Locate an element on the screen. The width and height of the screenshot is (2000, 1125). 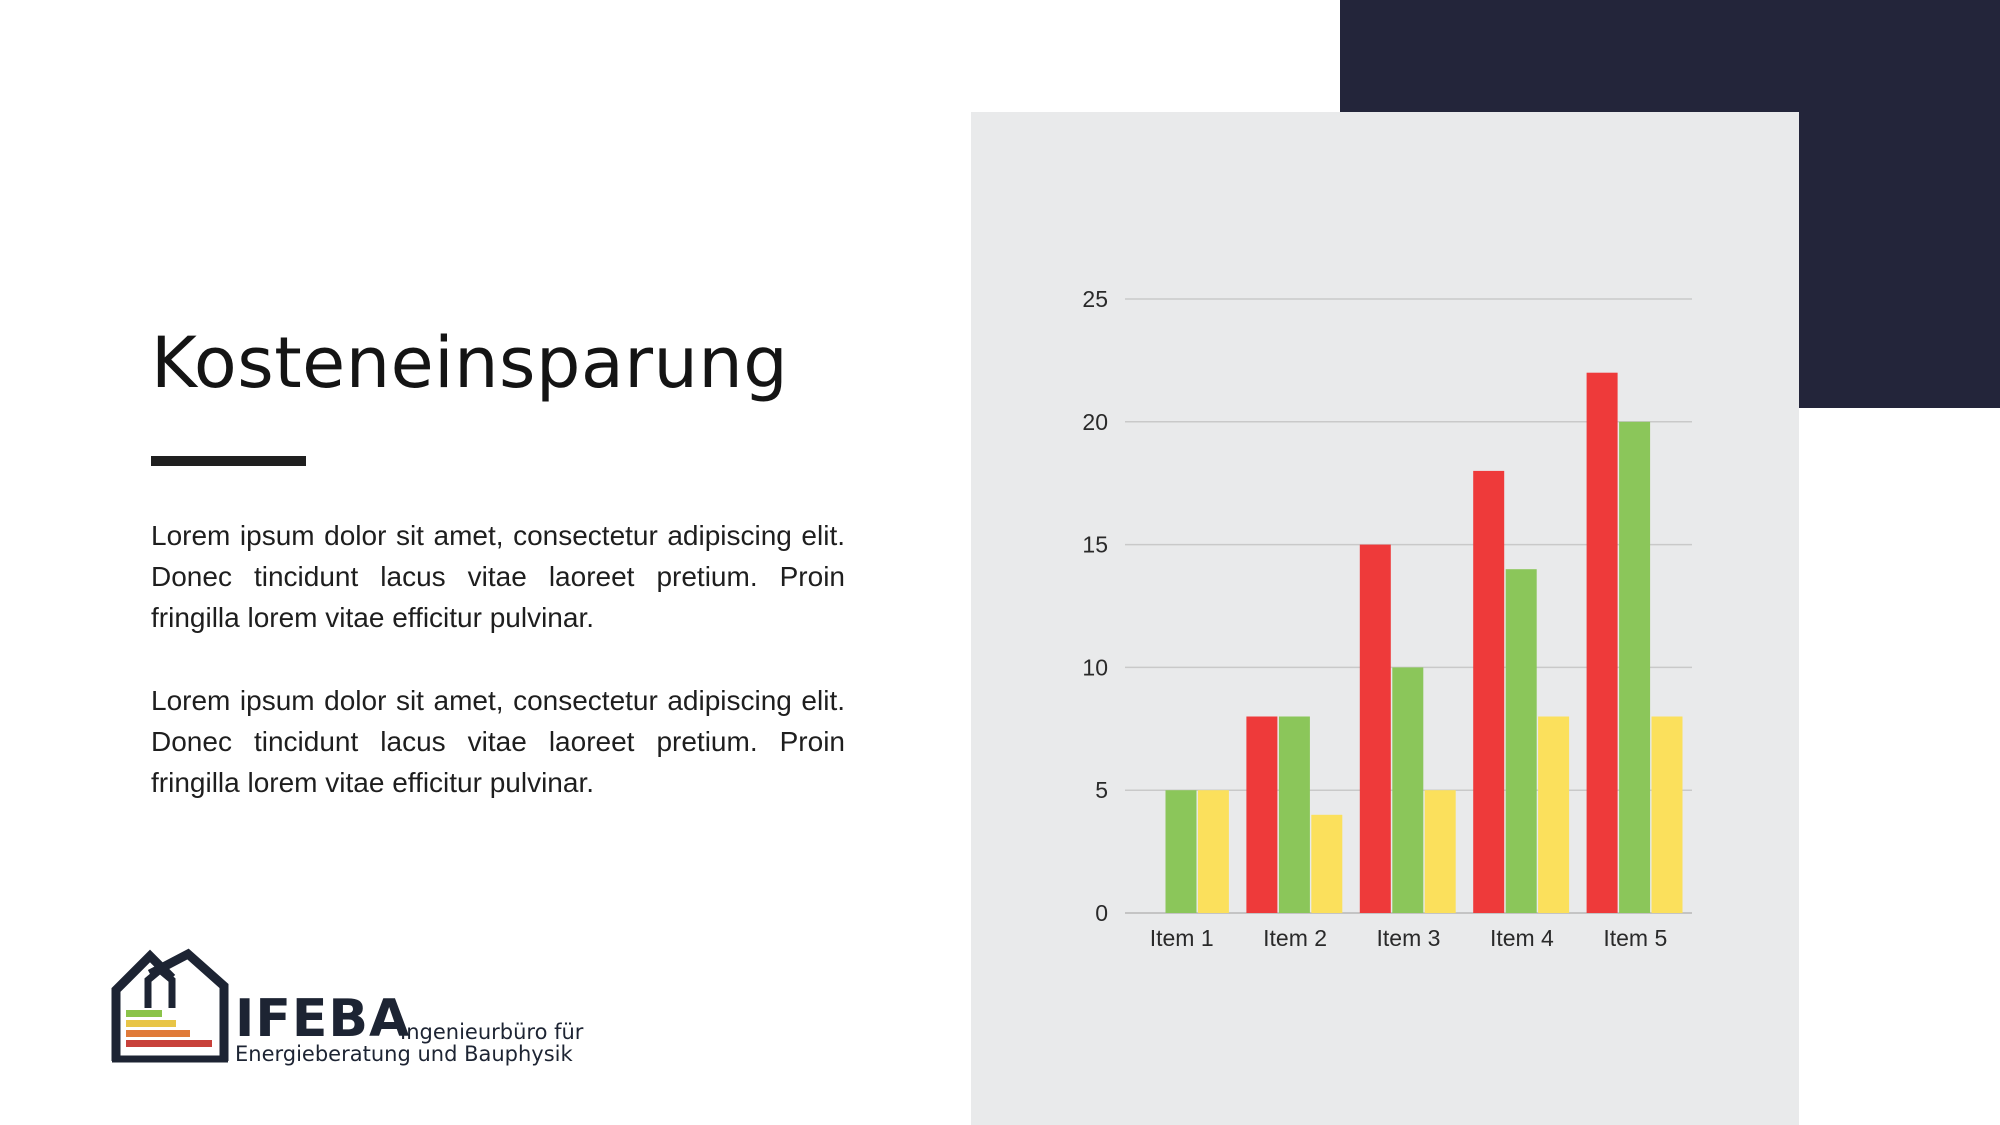
chart-x-ticks: Item 1 Item 2 Item 3 Item 4 Item 5 is located at coordinates (1409, 938).